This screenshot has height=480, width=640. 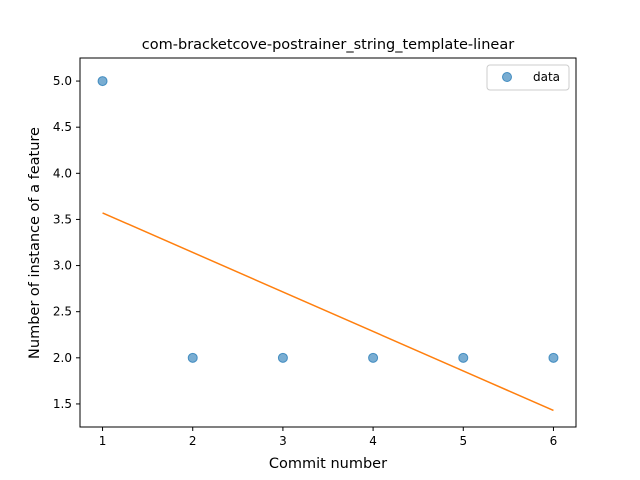 I want to click on x-axis-title: Commit number, so click(x=328, y=464).